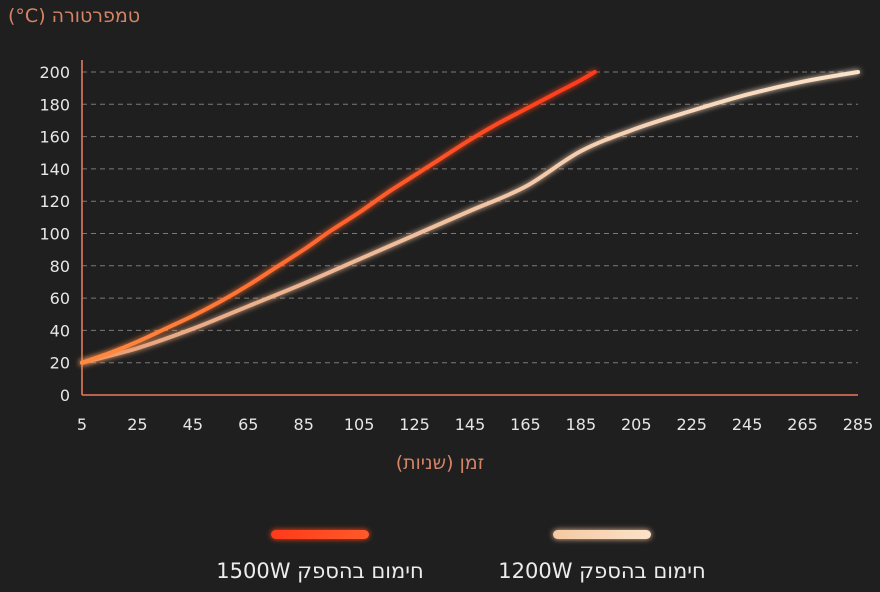  Describe the element at coordinates (414, 424) in the screenshot. I see `x-tick-label: 125` at that location.